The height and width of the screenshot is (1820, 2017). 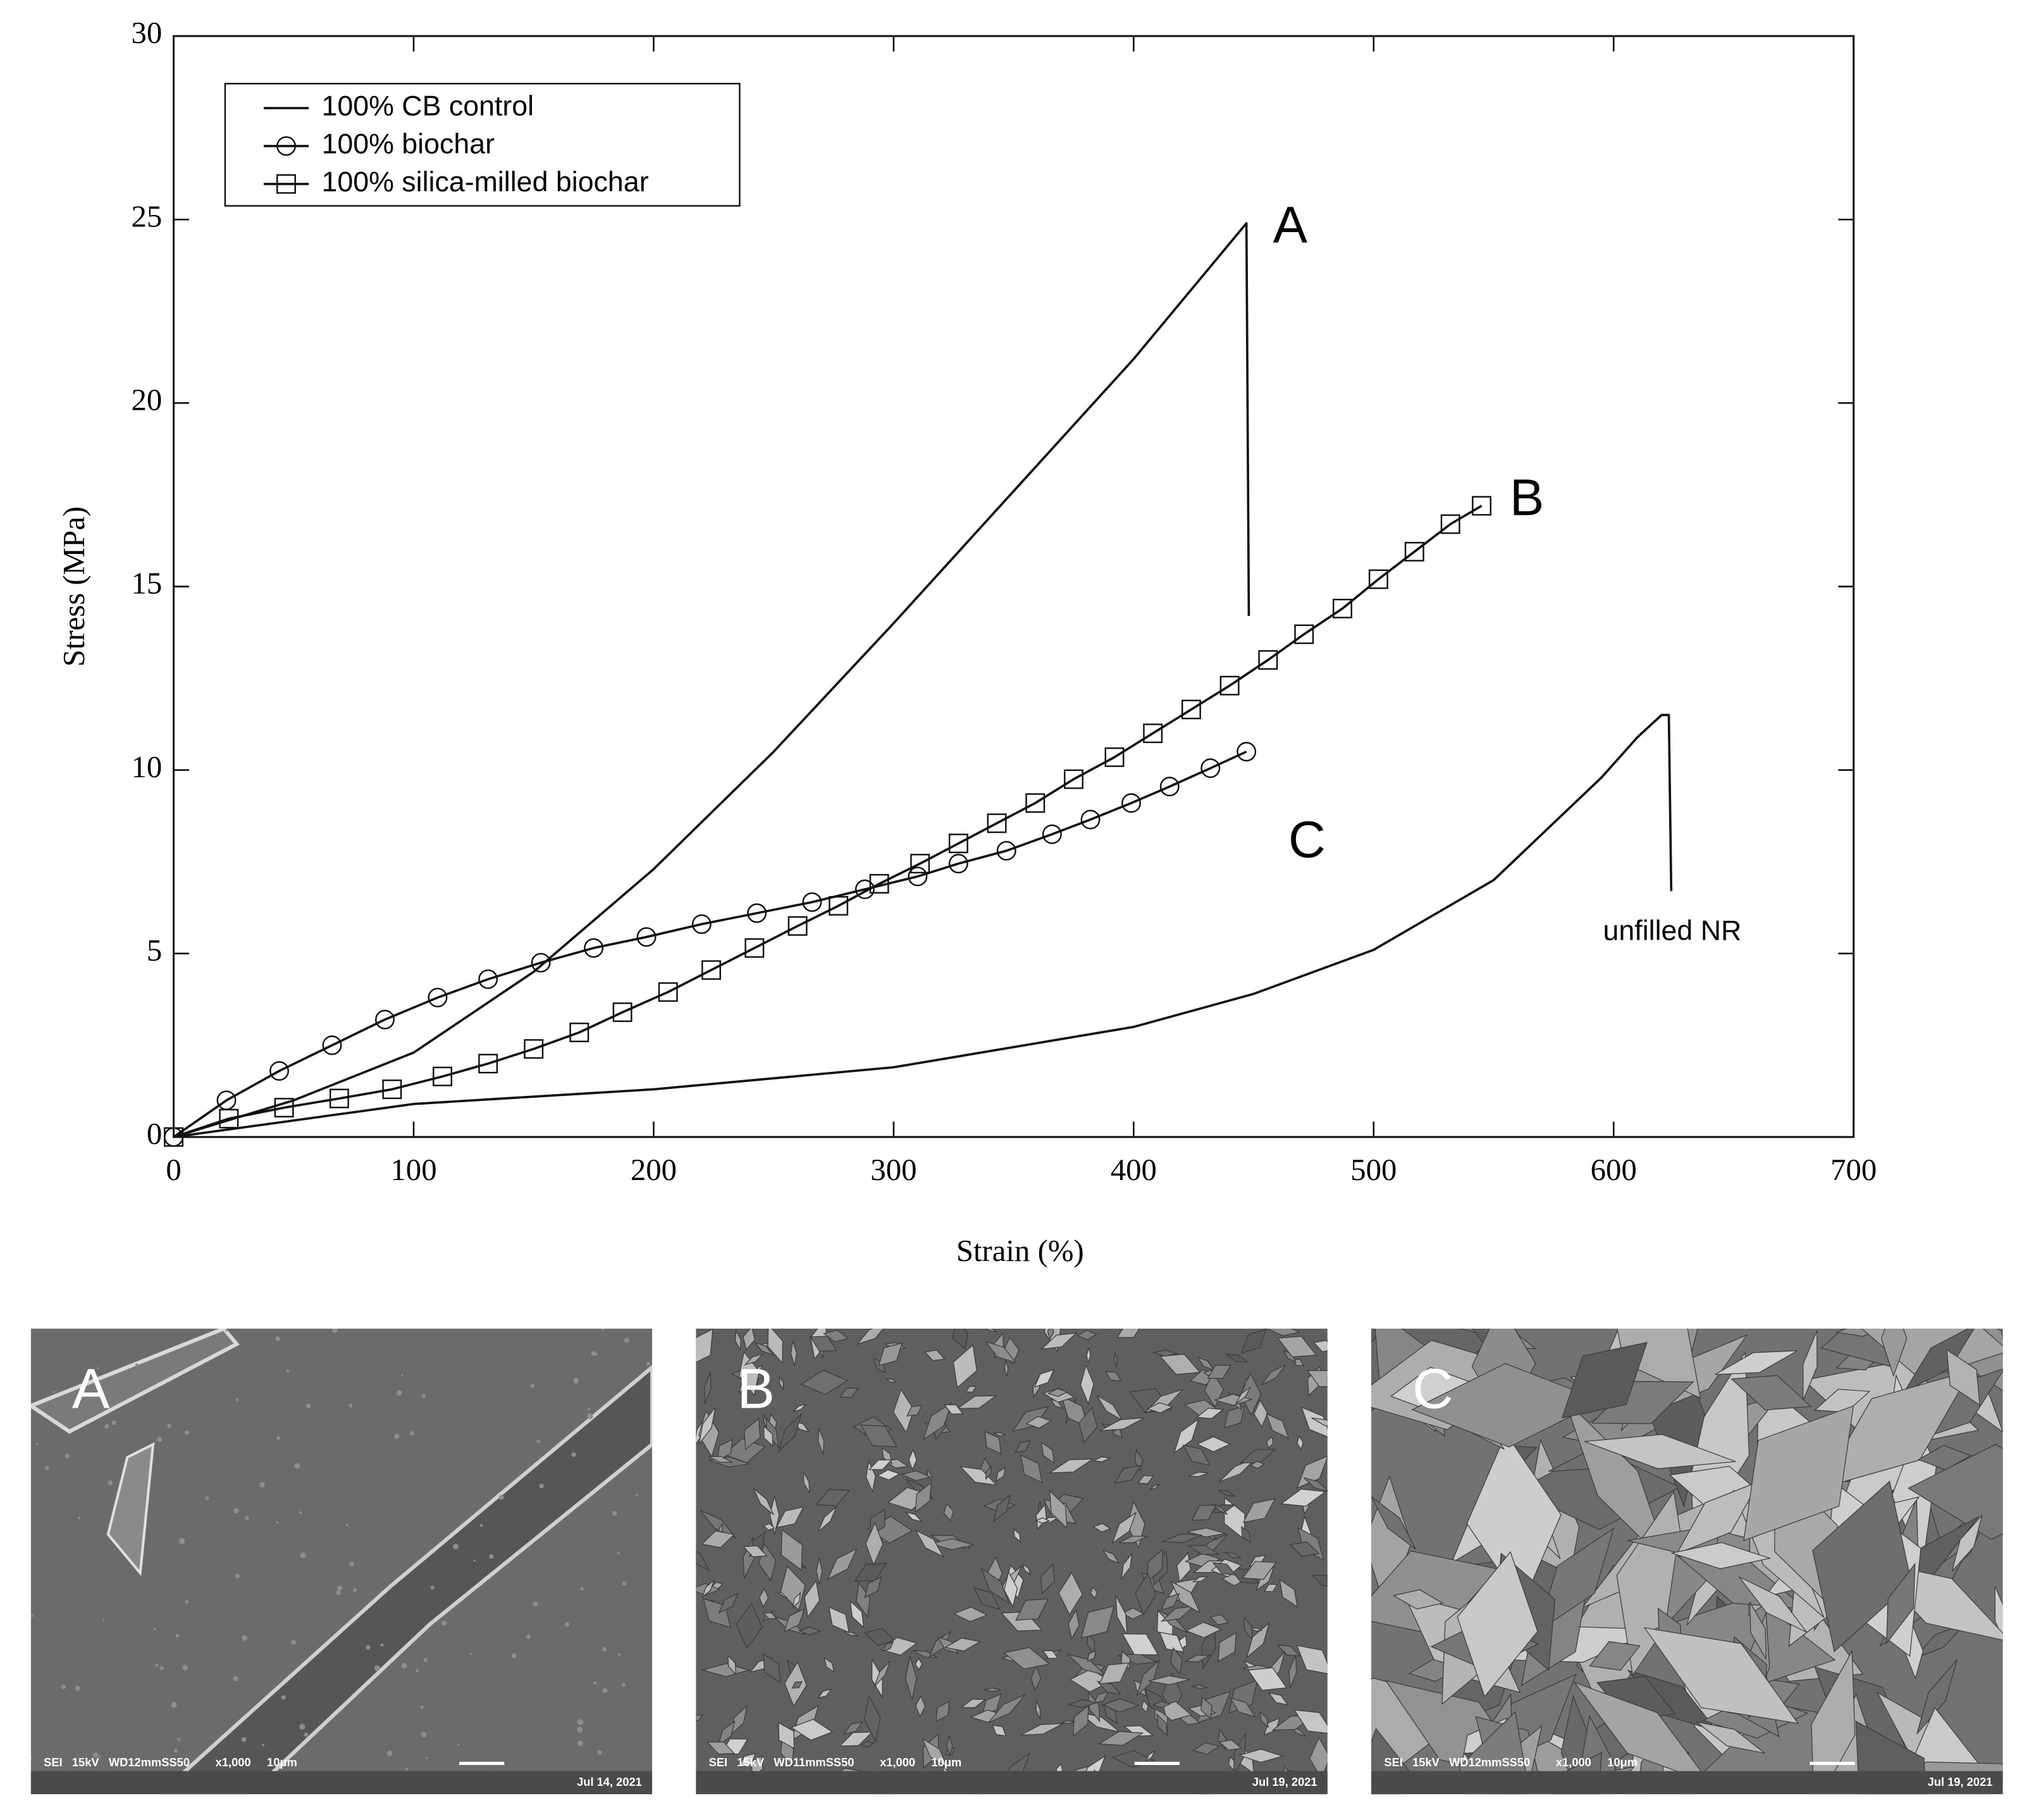 What do you see at coordinates (146, 767) in the screenshot?
I see `y-tick-label: 10` at bounding box center [146, 767].